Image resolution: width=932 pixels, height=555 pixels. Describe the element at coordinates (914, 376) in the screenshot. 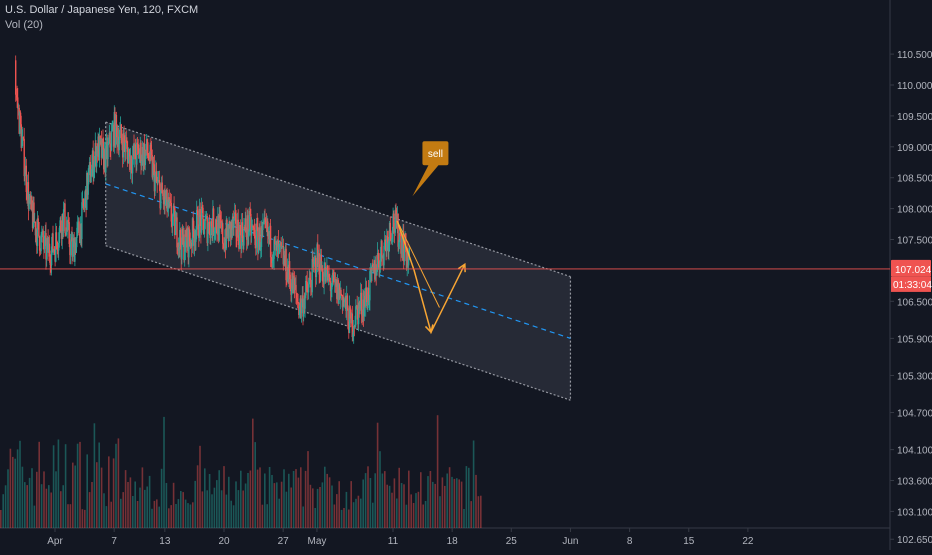

I see `price-tick-label: 105.300` at that location.